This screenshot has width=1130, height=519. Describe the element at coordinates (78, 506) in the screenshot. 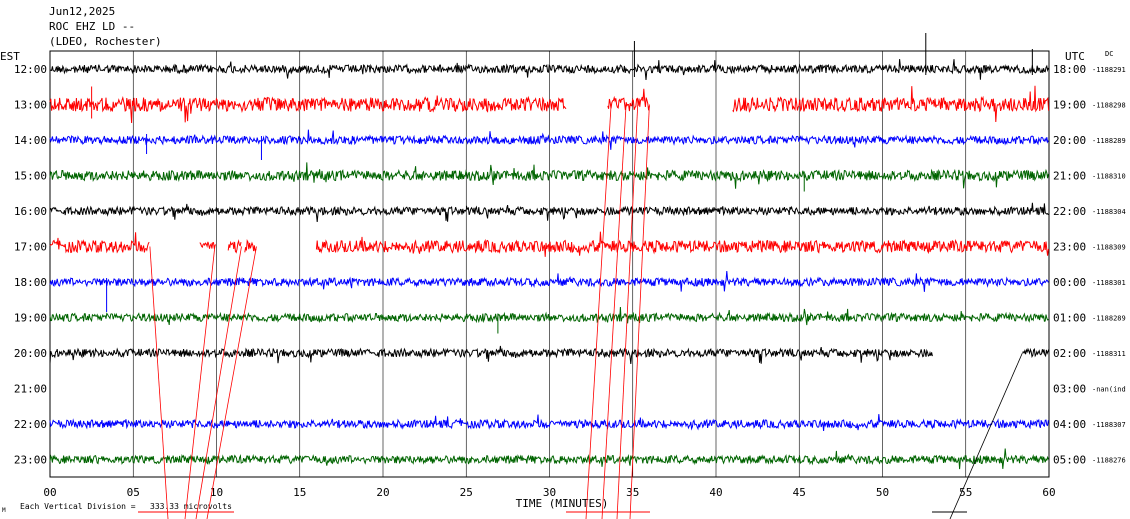

I see `scale-prefix: Each Vertical Division =` at that location.